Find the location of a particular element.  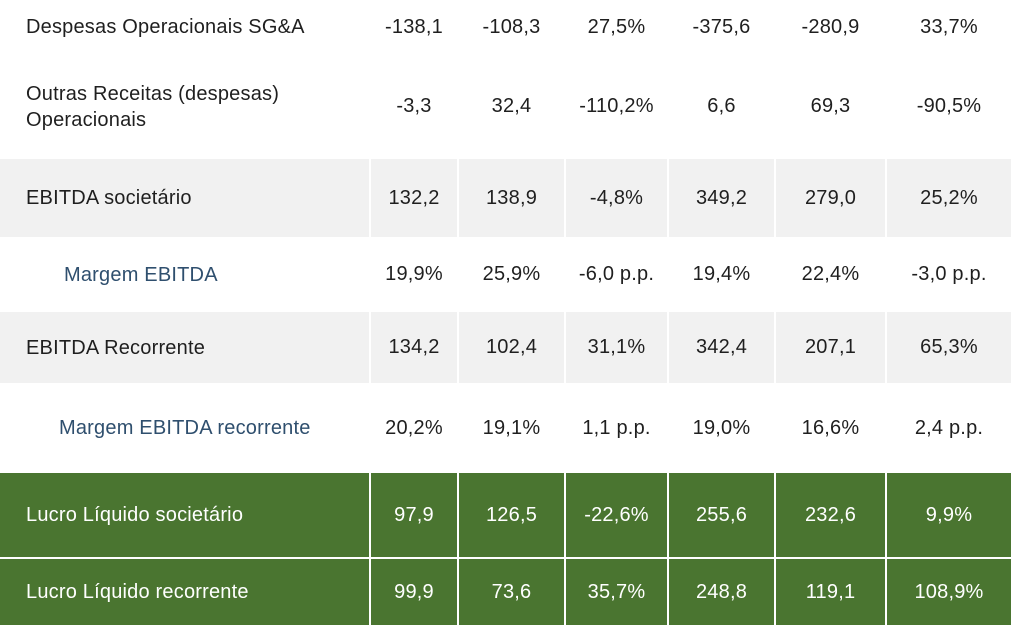

row-label: EBITDA Recorrente is located at coordinates (185, 348).